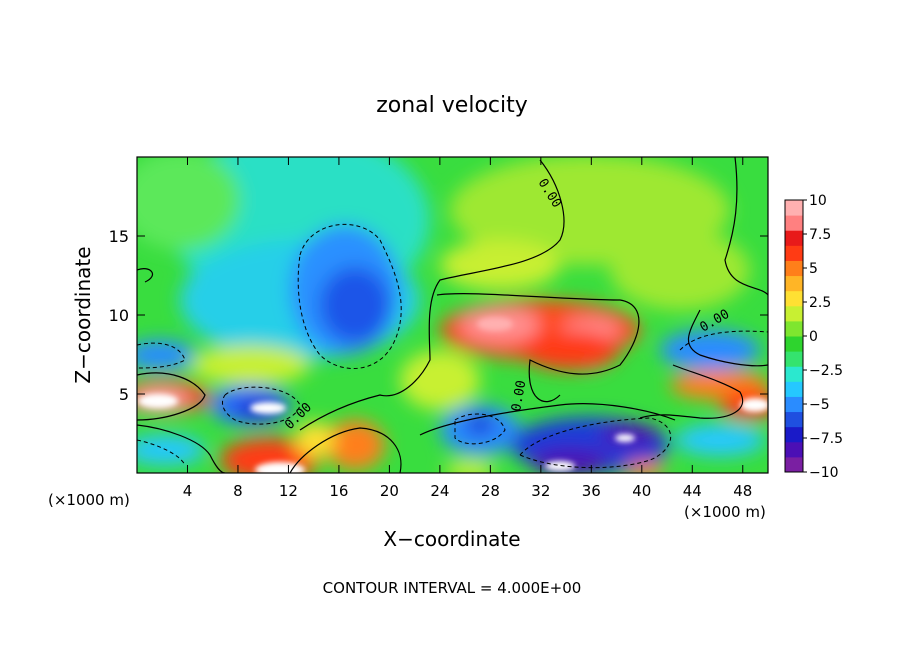  I want to click on colorbar-tick-label: 7.5, so click(820, 235).